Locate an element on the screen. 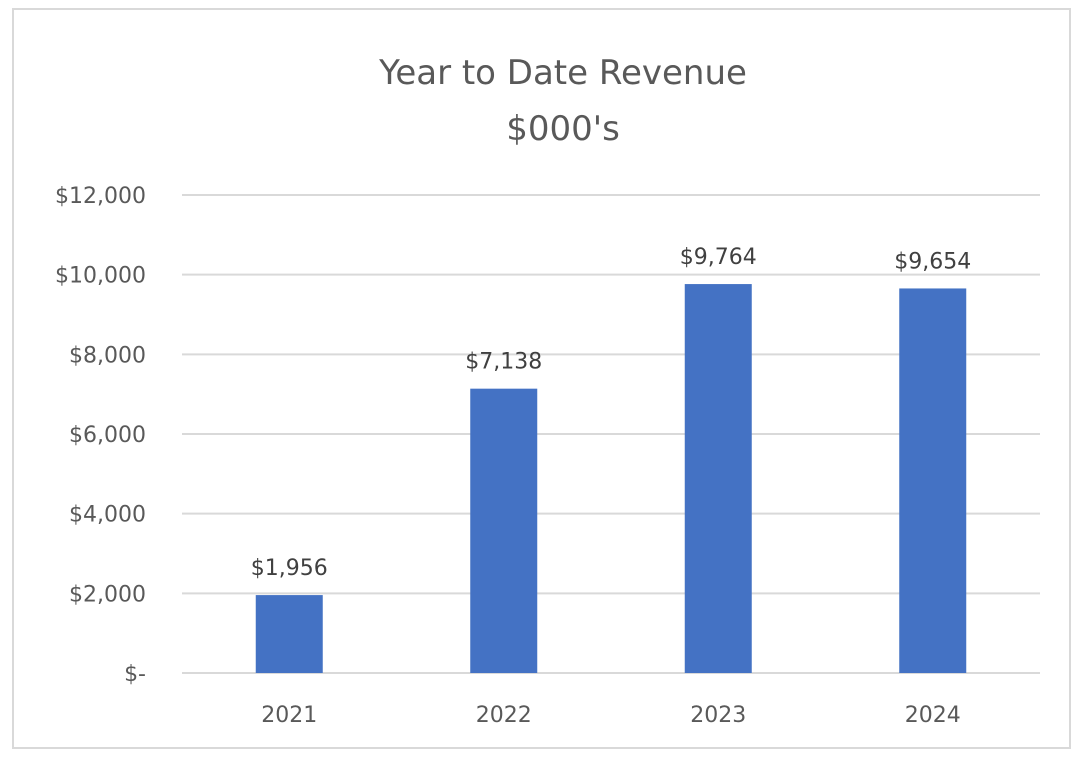 The width and height of the screenshot is (1085, 779). x-tick-label-2023: 2023 is located at coordinates (718, 715).